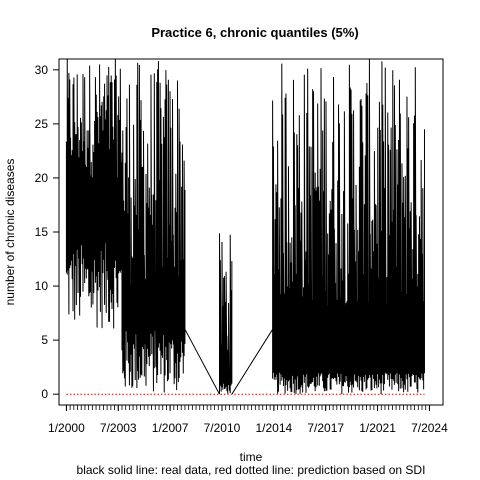 The height and width of the screenshot is (480, 480). What do you see at coordinates (42, 286) in the screenshot?
I see `y-tick-label: 10` at bounding box center [42, 286].